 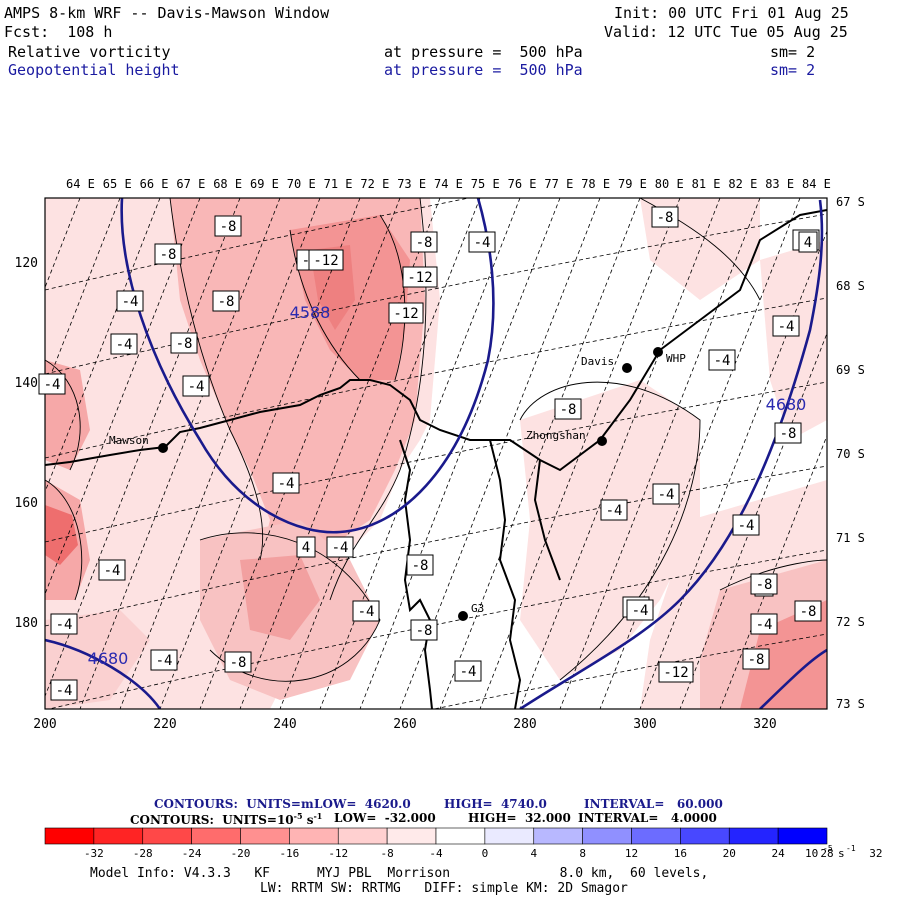 What do you see at coordinates (483, 70) in the screenshot?
I see `field2-level: at pressure = 500 hPa` at bounding box center [483, 70].